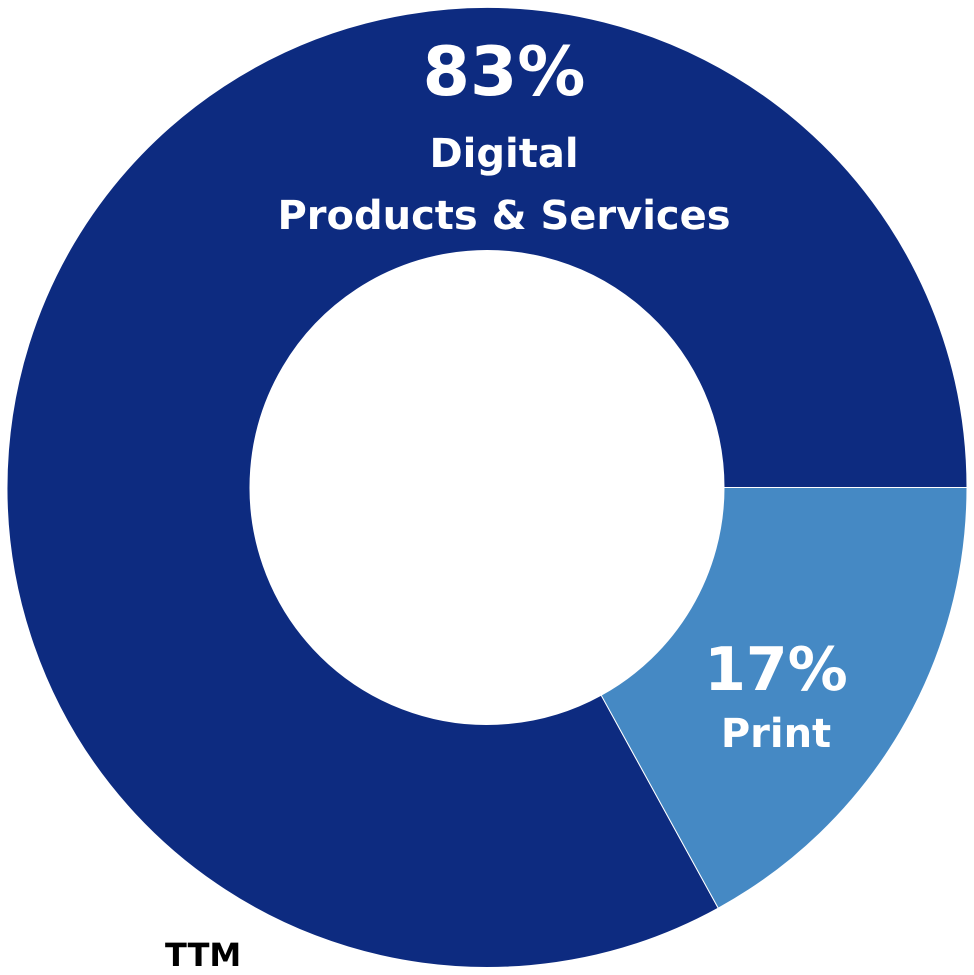  Describe the element at coordinates (776, 734) in the screenshot. I see `slice-label: Print` at that location.